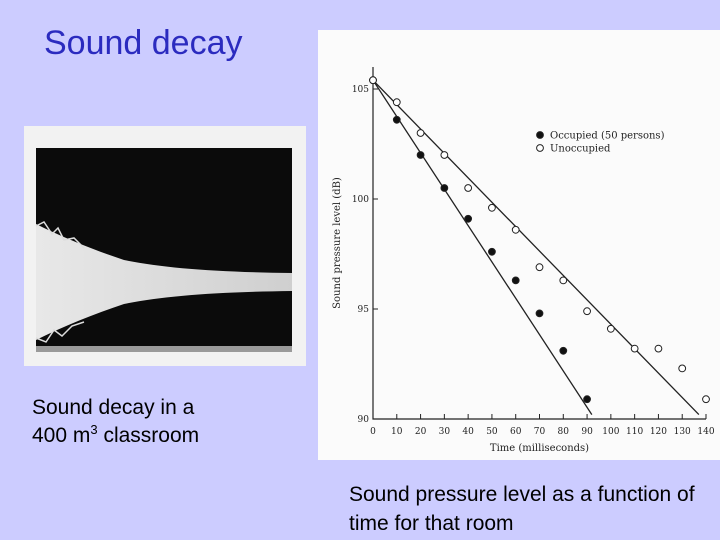 The height and width of the screenshot is (540, 720). I want to click on y-tick-label: 90, so click(364, 420).